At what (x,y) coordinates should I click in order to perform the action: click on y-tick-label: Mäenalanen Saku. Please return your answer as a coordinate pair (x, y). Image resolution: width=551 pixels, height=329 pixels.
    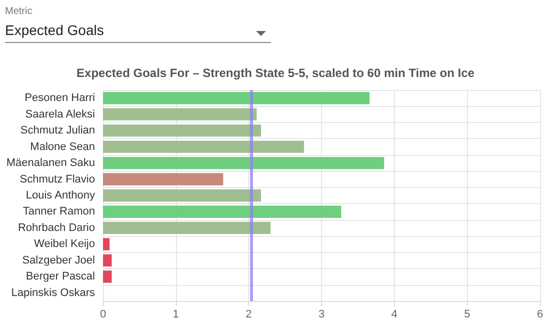
    Looking at the image, I should click on (50, 163).